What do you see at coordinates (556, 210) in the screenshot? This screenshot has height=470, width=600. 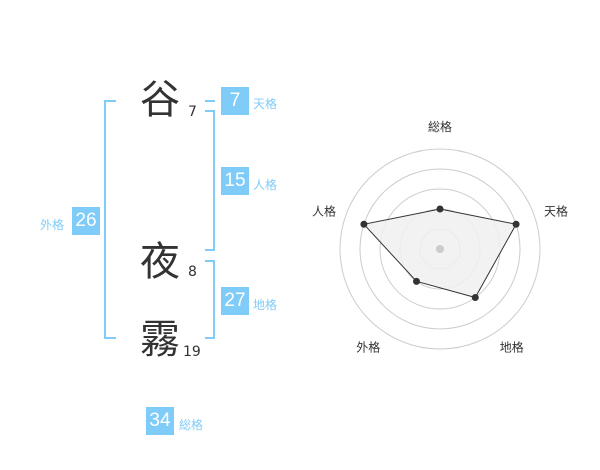 I see `axis-label: 天格` at bounding box center [556, 210].